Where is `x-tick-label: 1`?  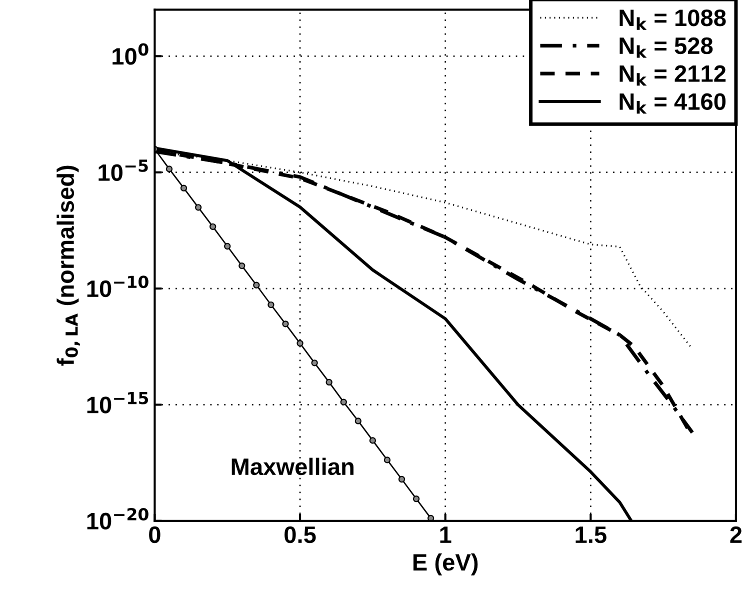 x-tick-label: 1 is located at coordinates (446, 534).